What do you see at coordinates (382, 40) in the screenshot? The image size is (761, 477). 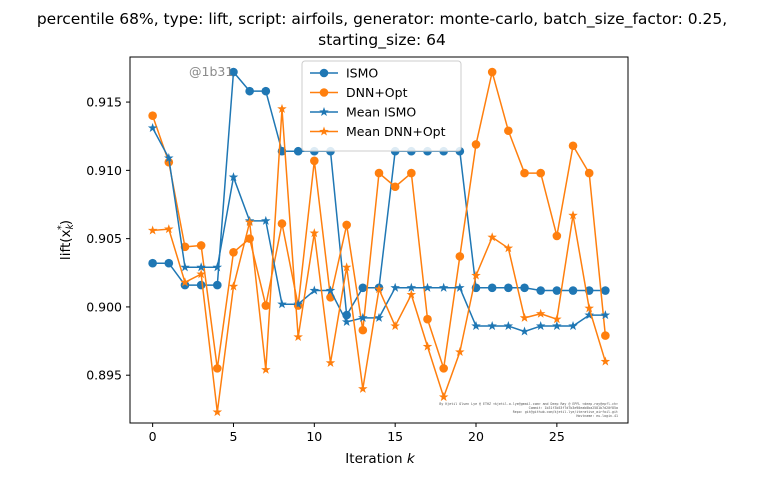 I see `chart-title-line2: starting_size: 64` at bounding box center [382, 40].